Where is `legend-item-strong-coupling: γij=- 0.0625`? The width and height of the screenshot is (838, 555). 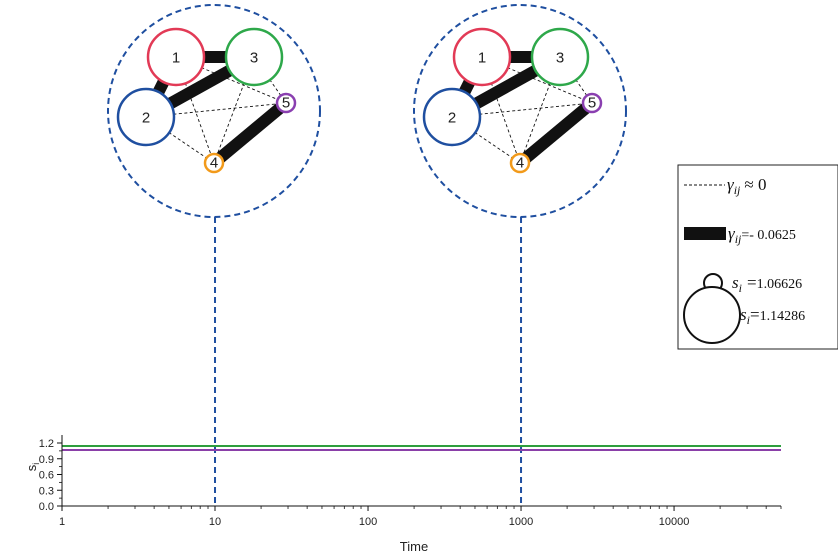 legend-item-strong-coupling: γij=- 0.0625 is located at coordinates (740, 235).